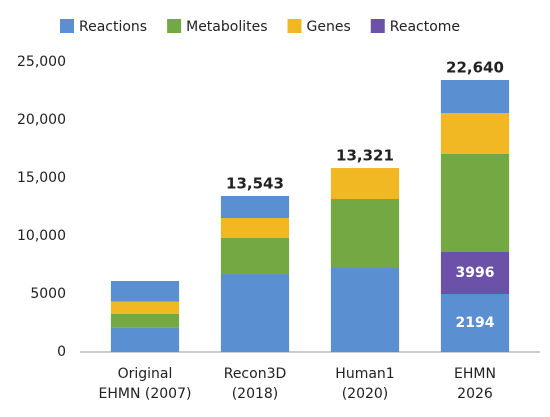 The image size is (550, 417). Describe the element at coordinates (365, 156) in the screenshot. I see `total-label: 13,321` at that location.